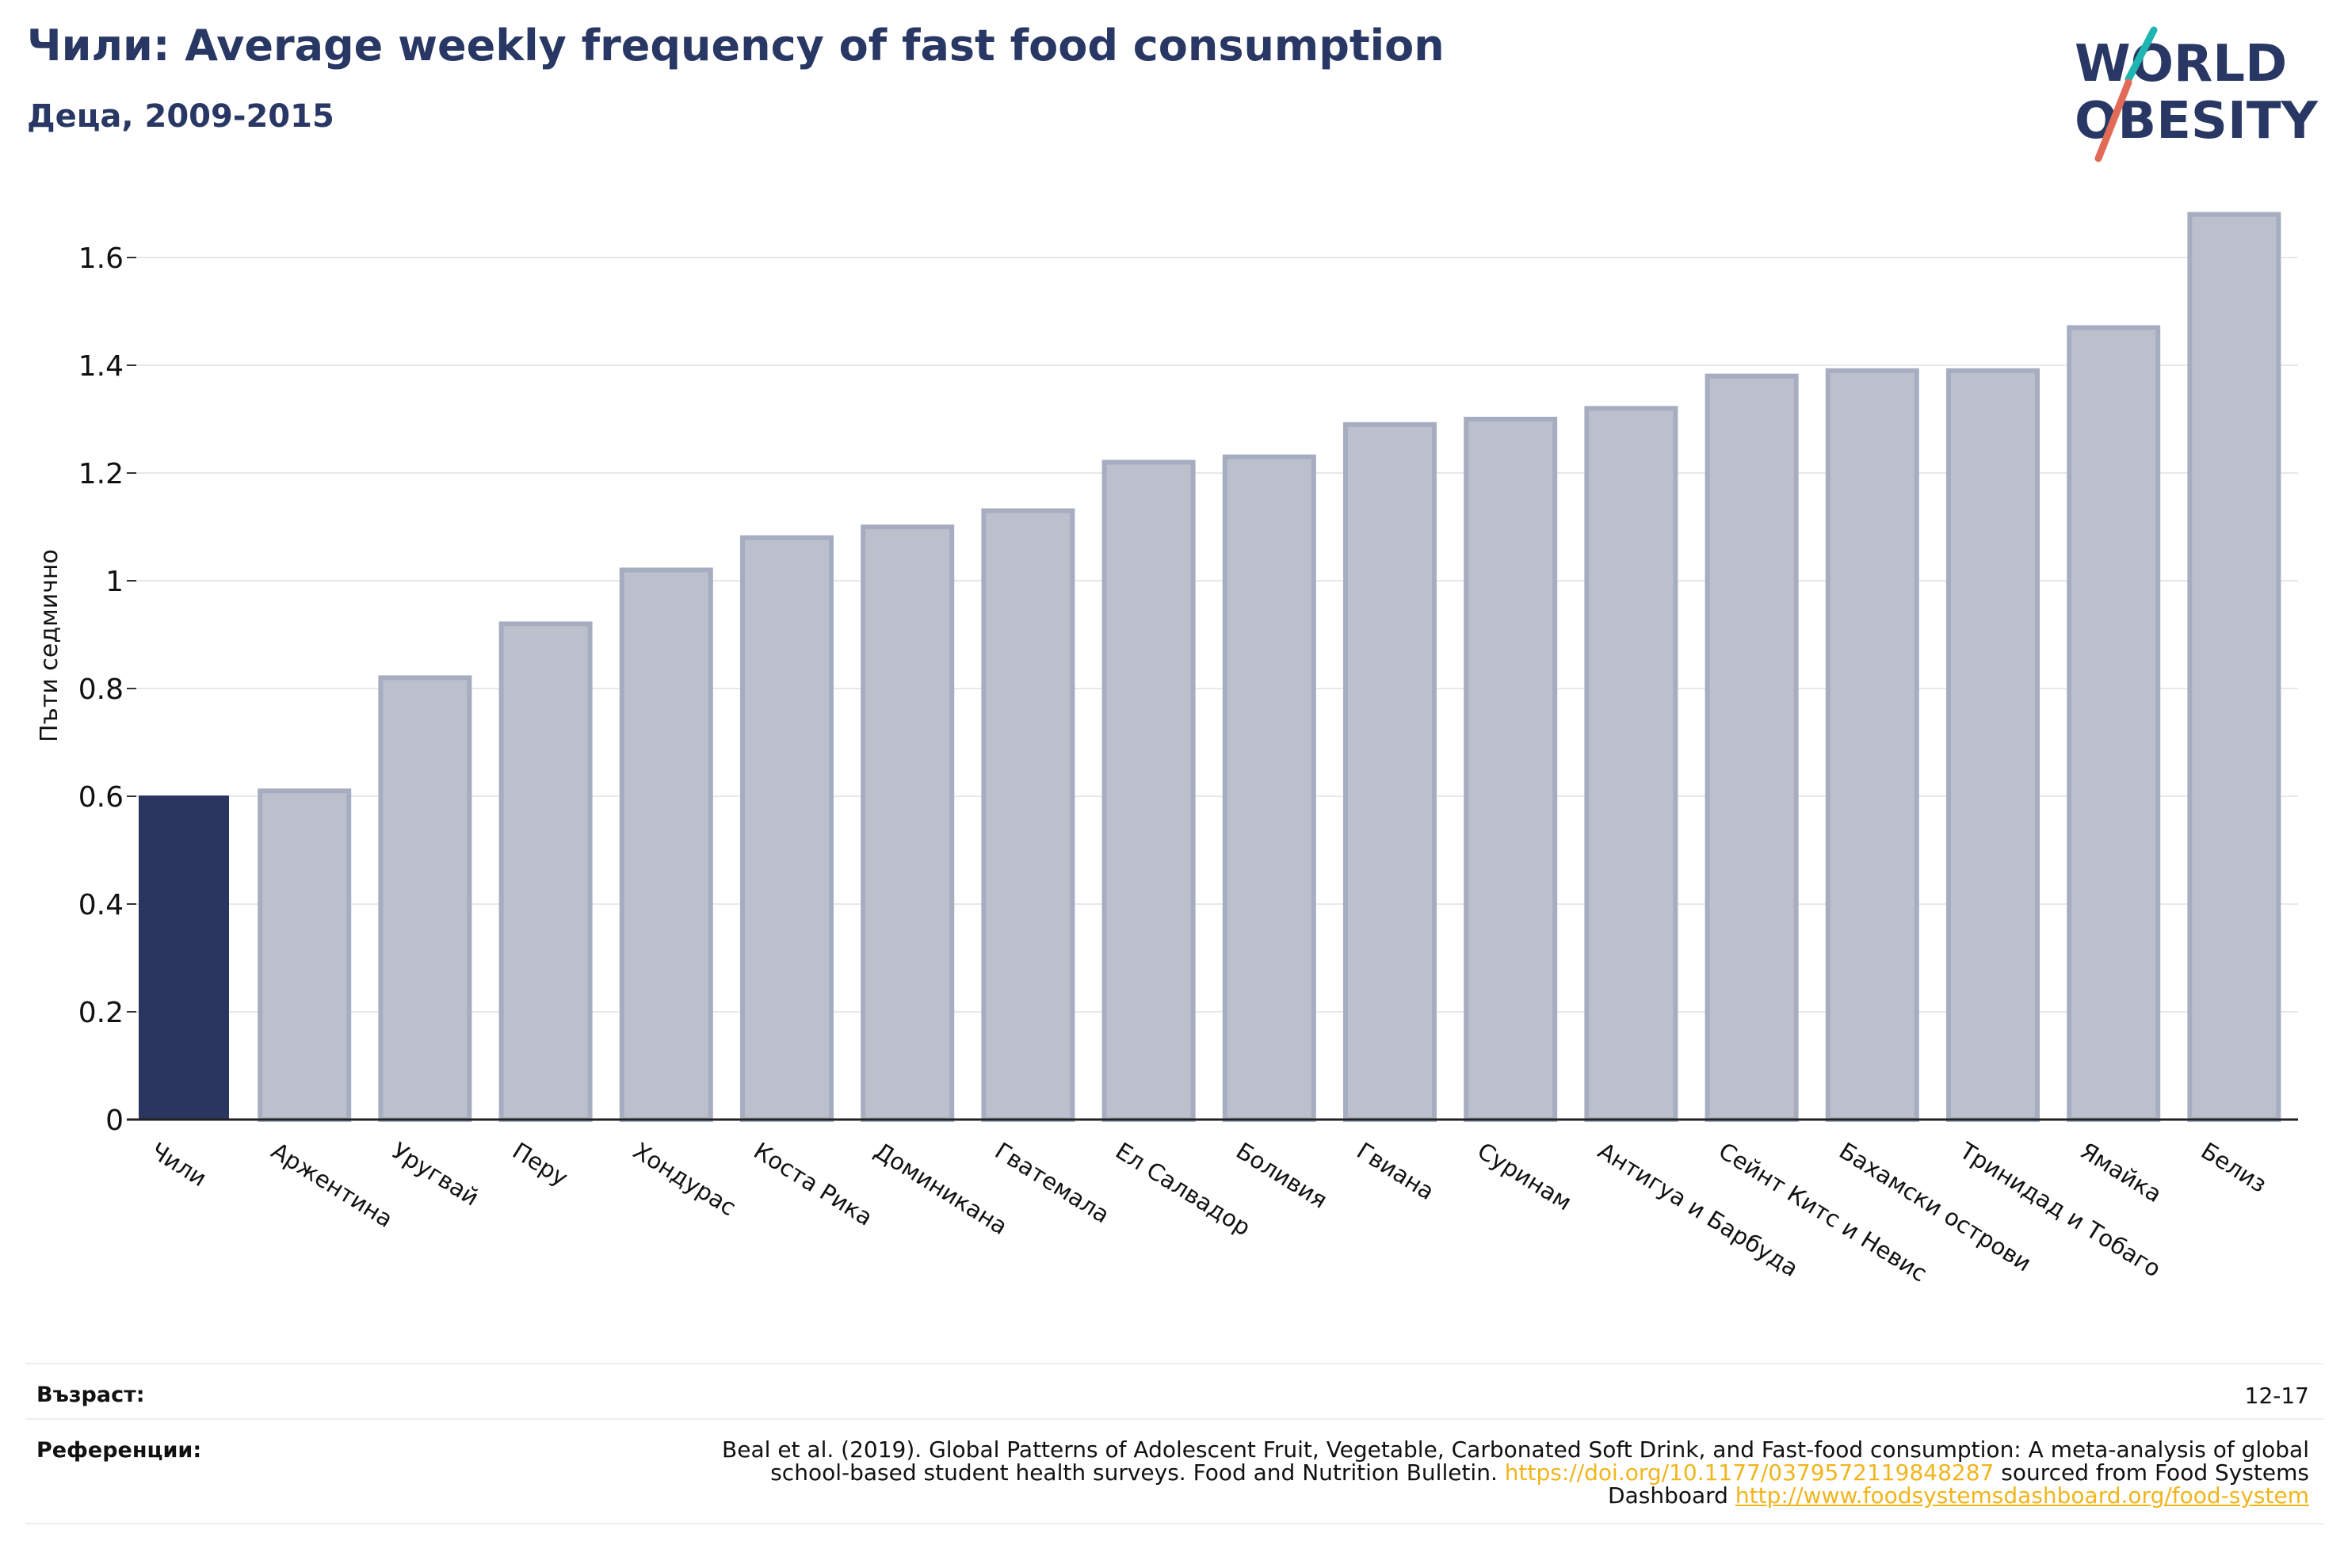  What do you see at coordinates (1524, 1176) in the screenshot?
I see `x-tick-label: Суринам` at bounding box center [1524, 1176].